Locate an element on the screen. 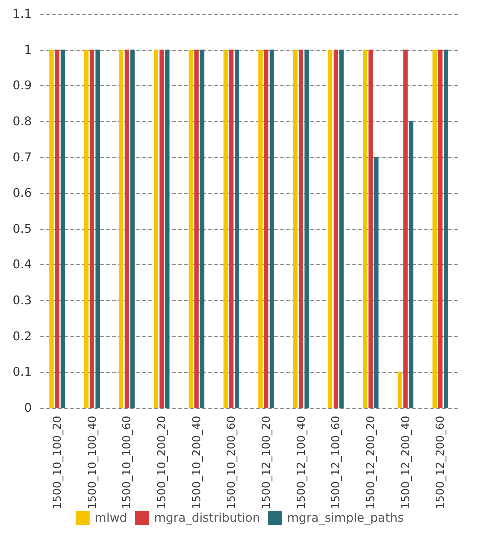 This screenshot has height=538, width=480. x-tick-label: 1500_12_200_20 is located at coordinates (371, 463).